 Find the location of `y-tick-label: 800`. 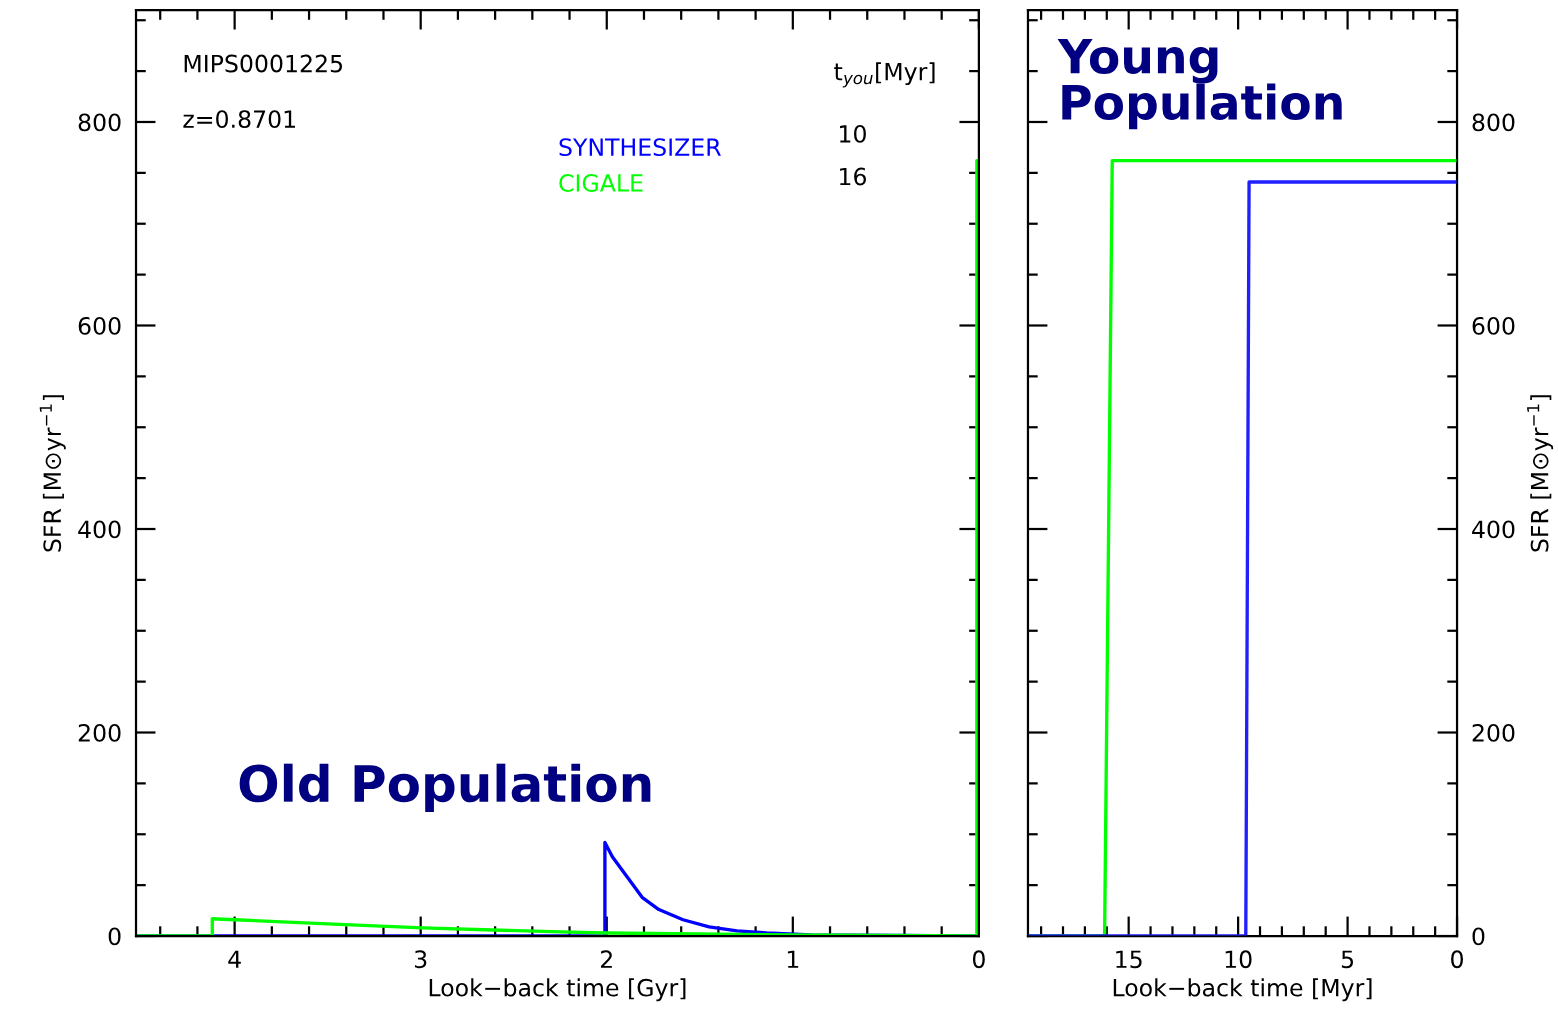

y-tick-label: 800 is located at coordinates (99, 122).